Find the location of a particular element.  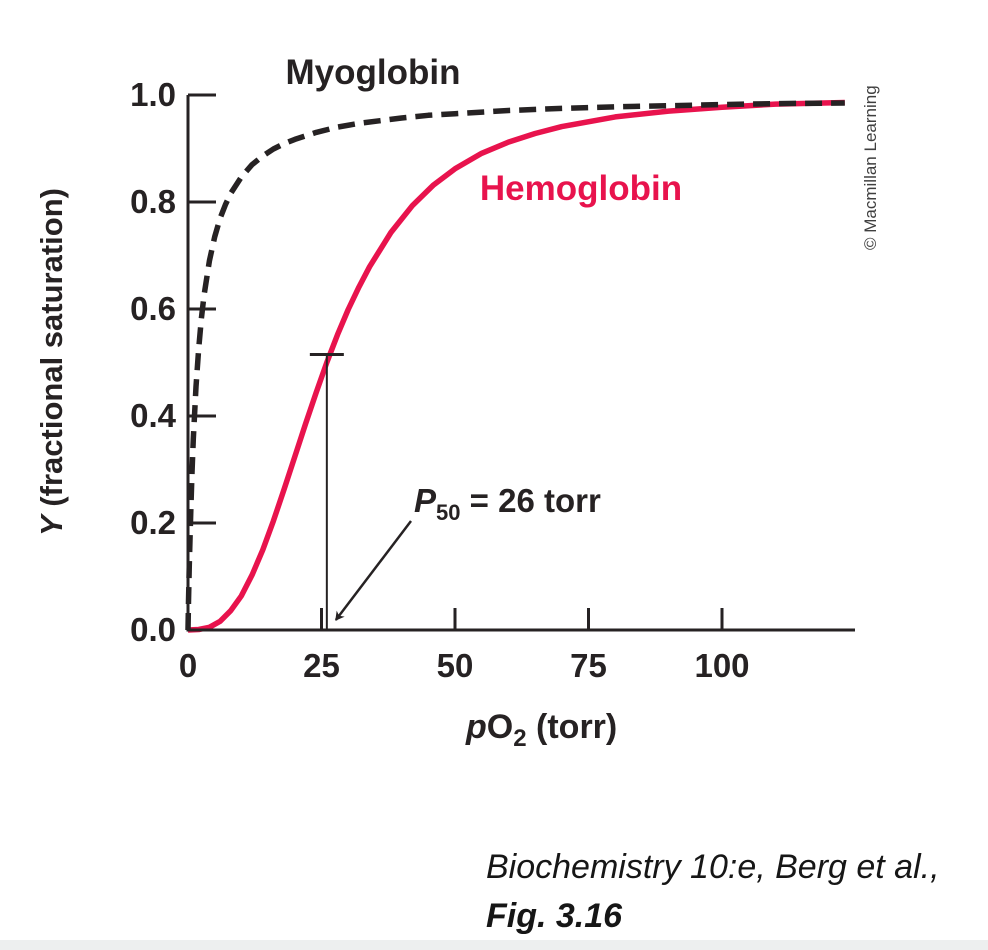

x-axis-label: pO2 (torr) is located at coordinates (541, 730).